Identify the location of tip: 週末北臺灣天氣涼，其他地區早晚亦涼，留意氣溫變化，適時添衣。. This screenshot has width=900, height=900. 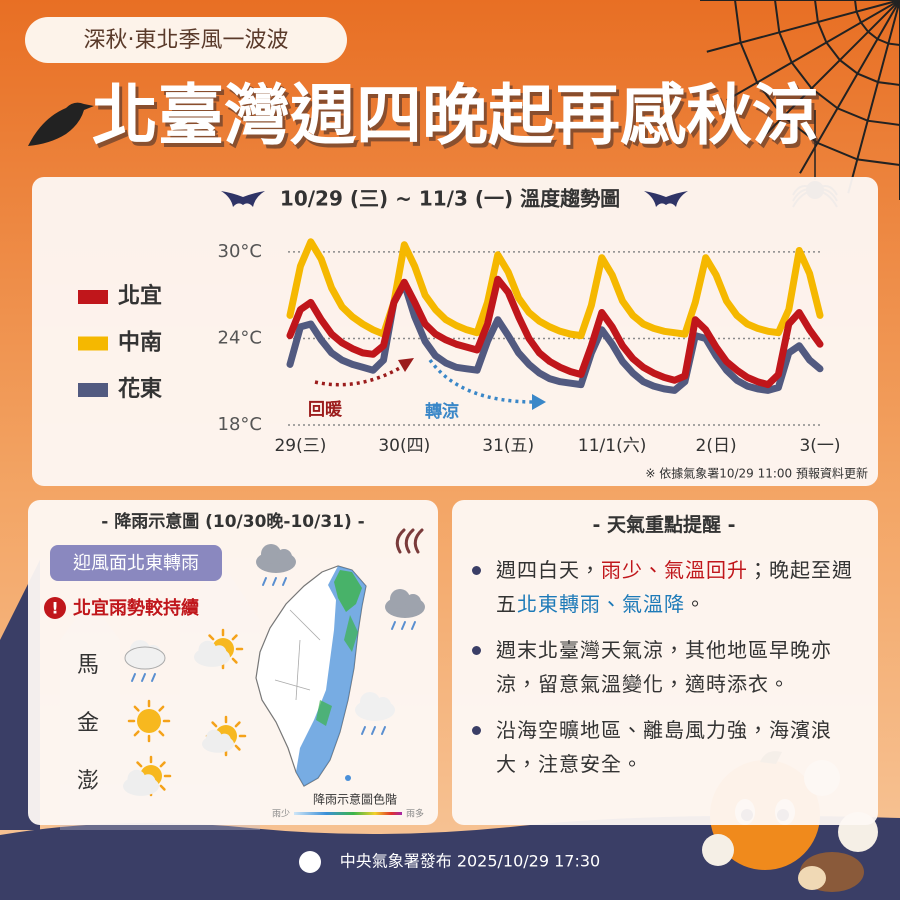
(664, 667).